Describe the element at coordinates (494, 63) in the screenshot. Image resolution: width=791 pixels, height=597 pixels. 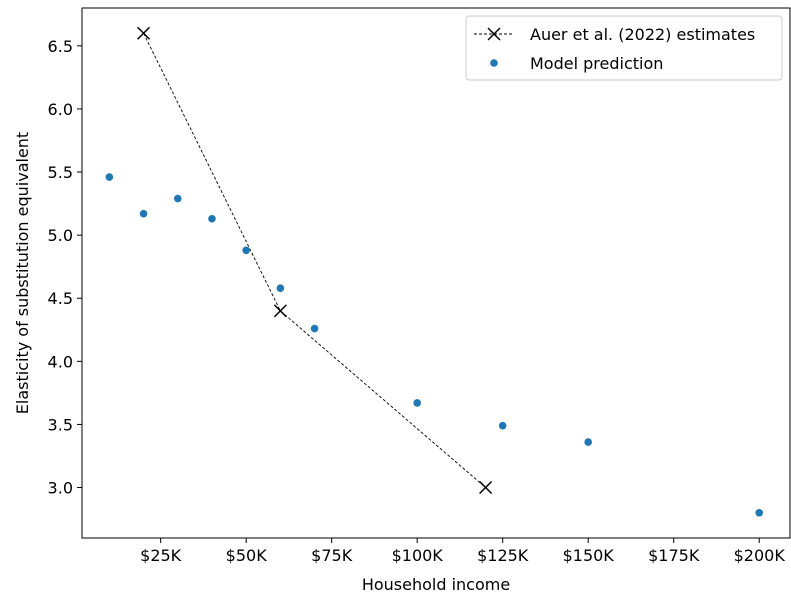
I see `legend-model-marker` at that location.